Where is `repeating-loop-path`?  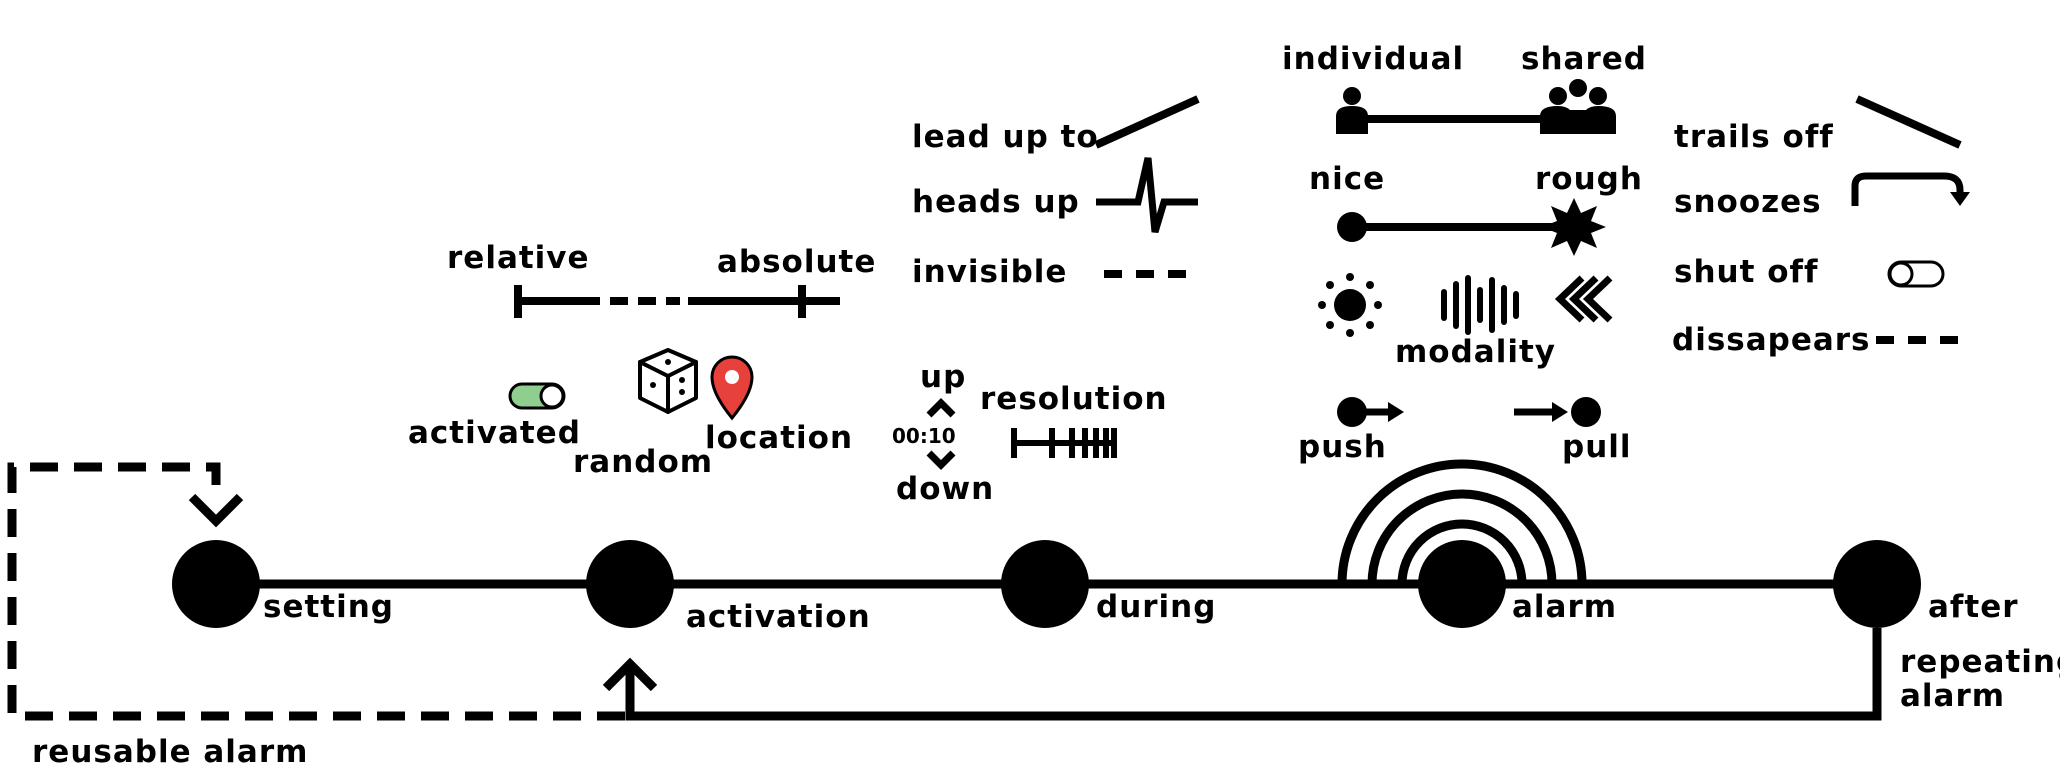
repeating-loop-path is located at coordinates (1253, 674).